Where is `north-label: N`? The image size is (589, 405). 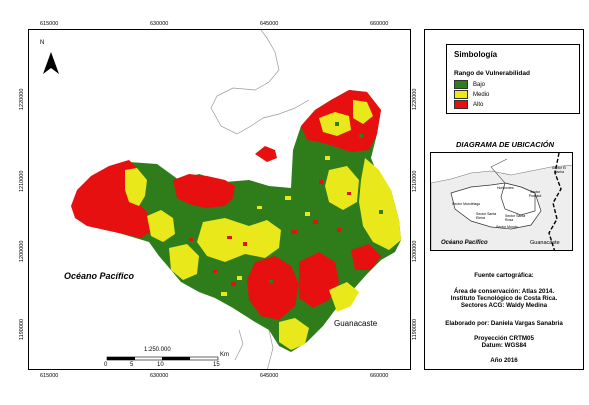
north-label: N is located at coordinates (42, 43).